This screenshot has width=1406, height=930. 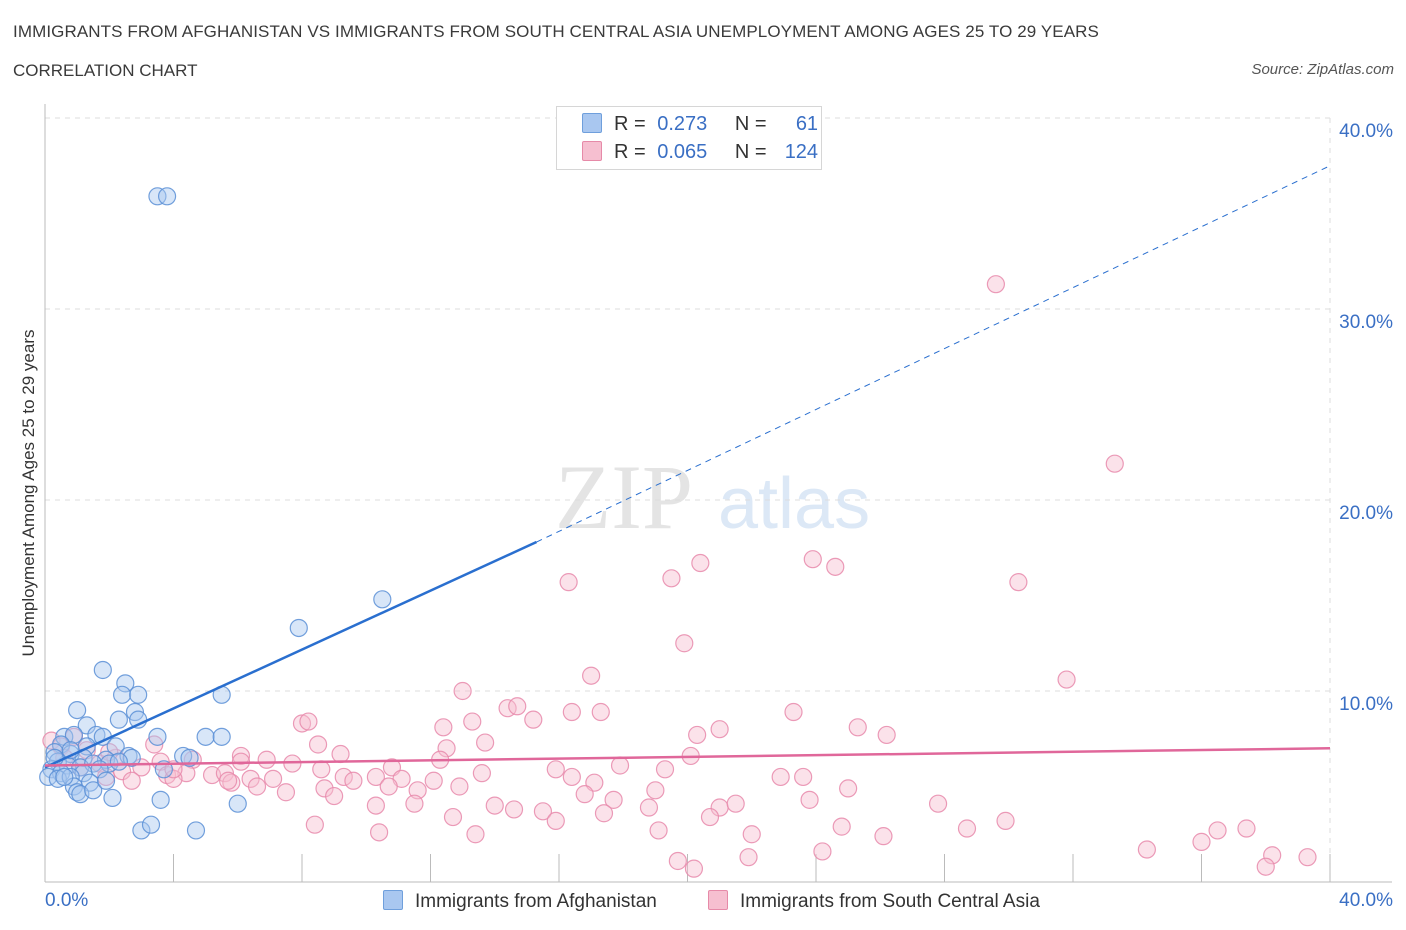 I want to click on chart-subtitle: CORRELATION CHART, so click(x=105, y=70).